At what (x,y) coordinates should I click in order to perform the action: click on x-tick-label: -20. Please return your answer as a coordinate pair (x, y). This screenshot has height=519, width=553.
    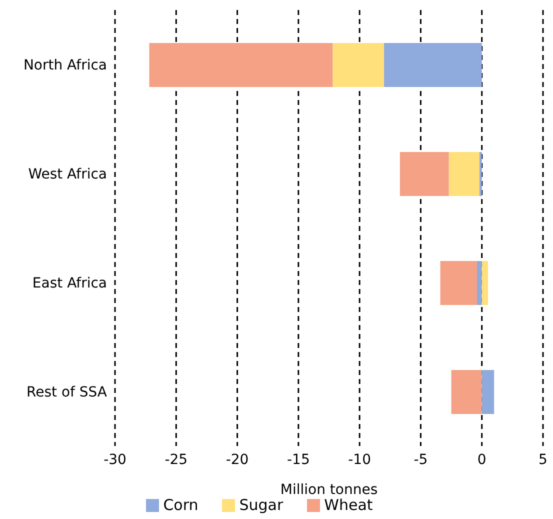
    Looking at the image, I should click on (237, 460).